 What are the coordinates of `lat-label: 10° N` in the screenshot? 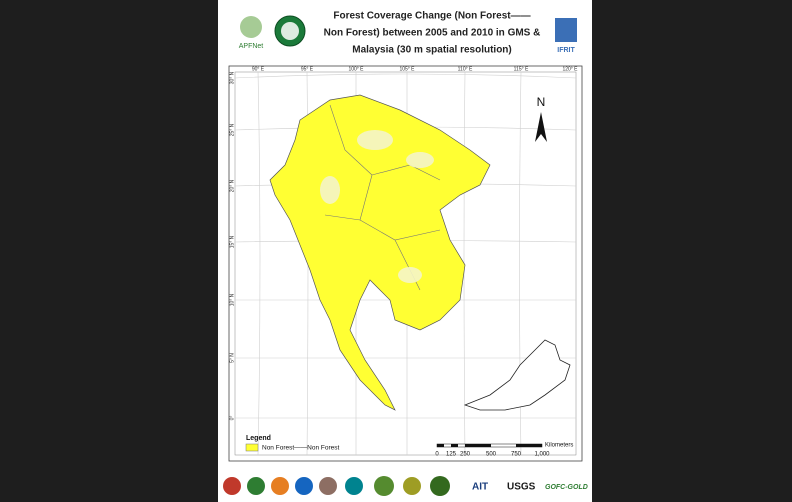 It's located at (232, 299).